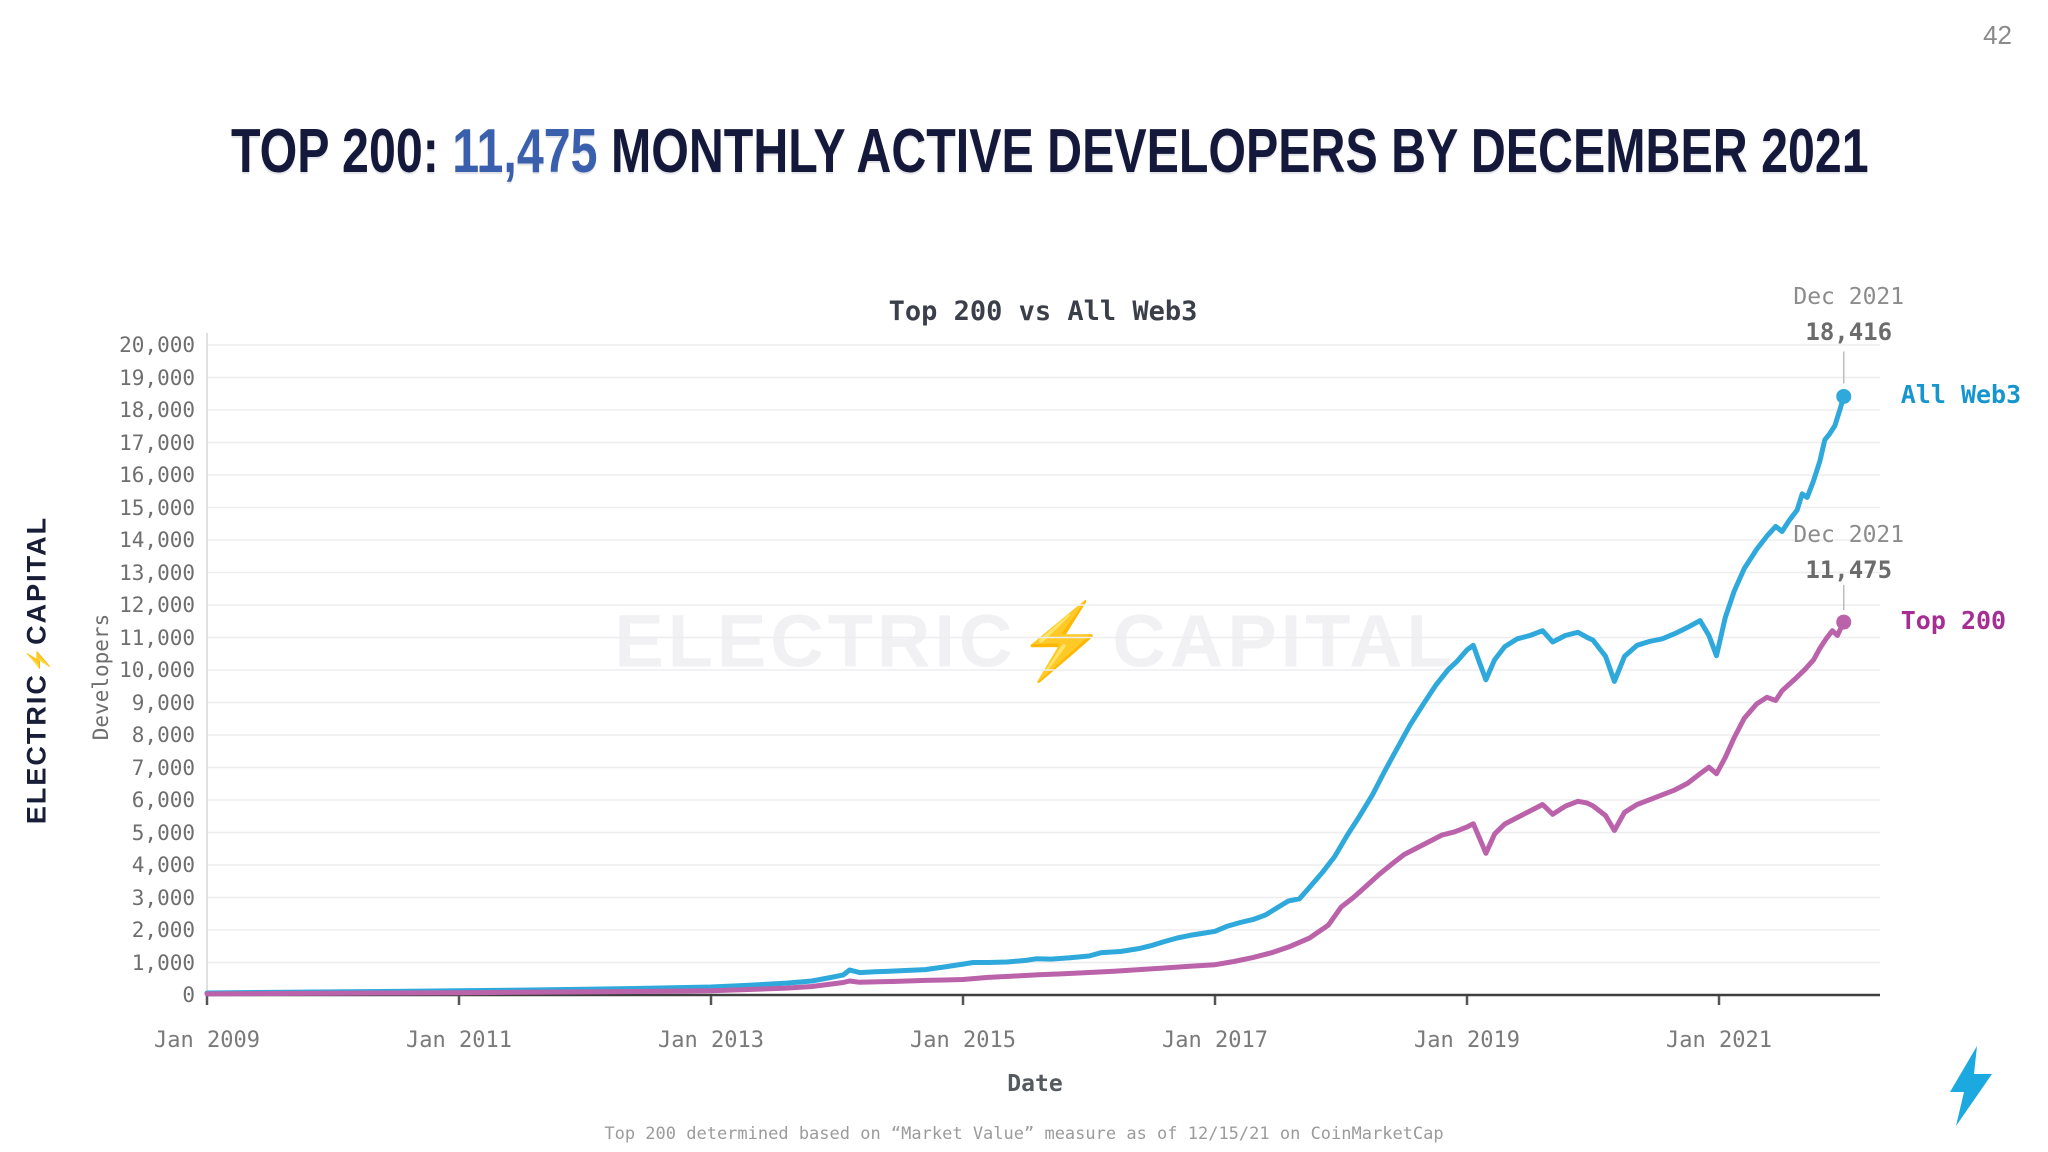 This screenshot has height=1152, width=2048. Describe the element at coordinates (157, 442) in the screenshot. I see `y-tick-label: 17,000` at that location.